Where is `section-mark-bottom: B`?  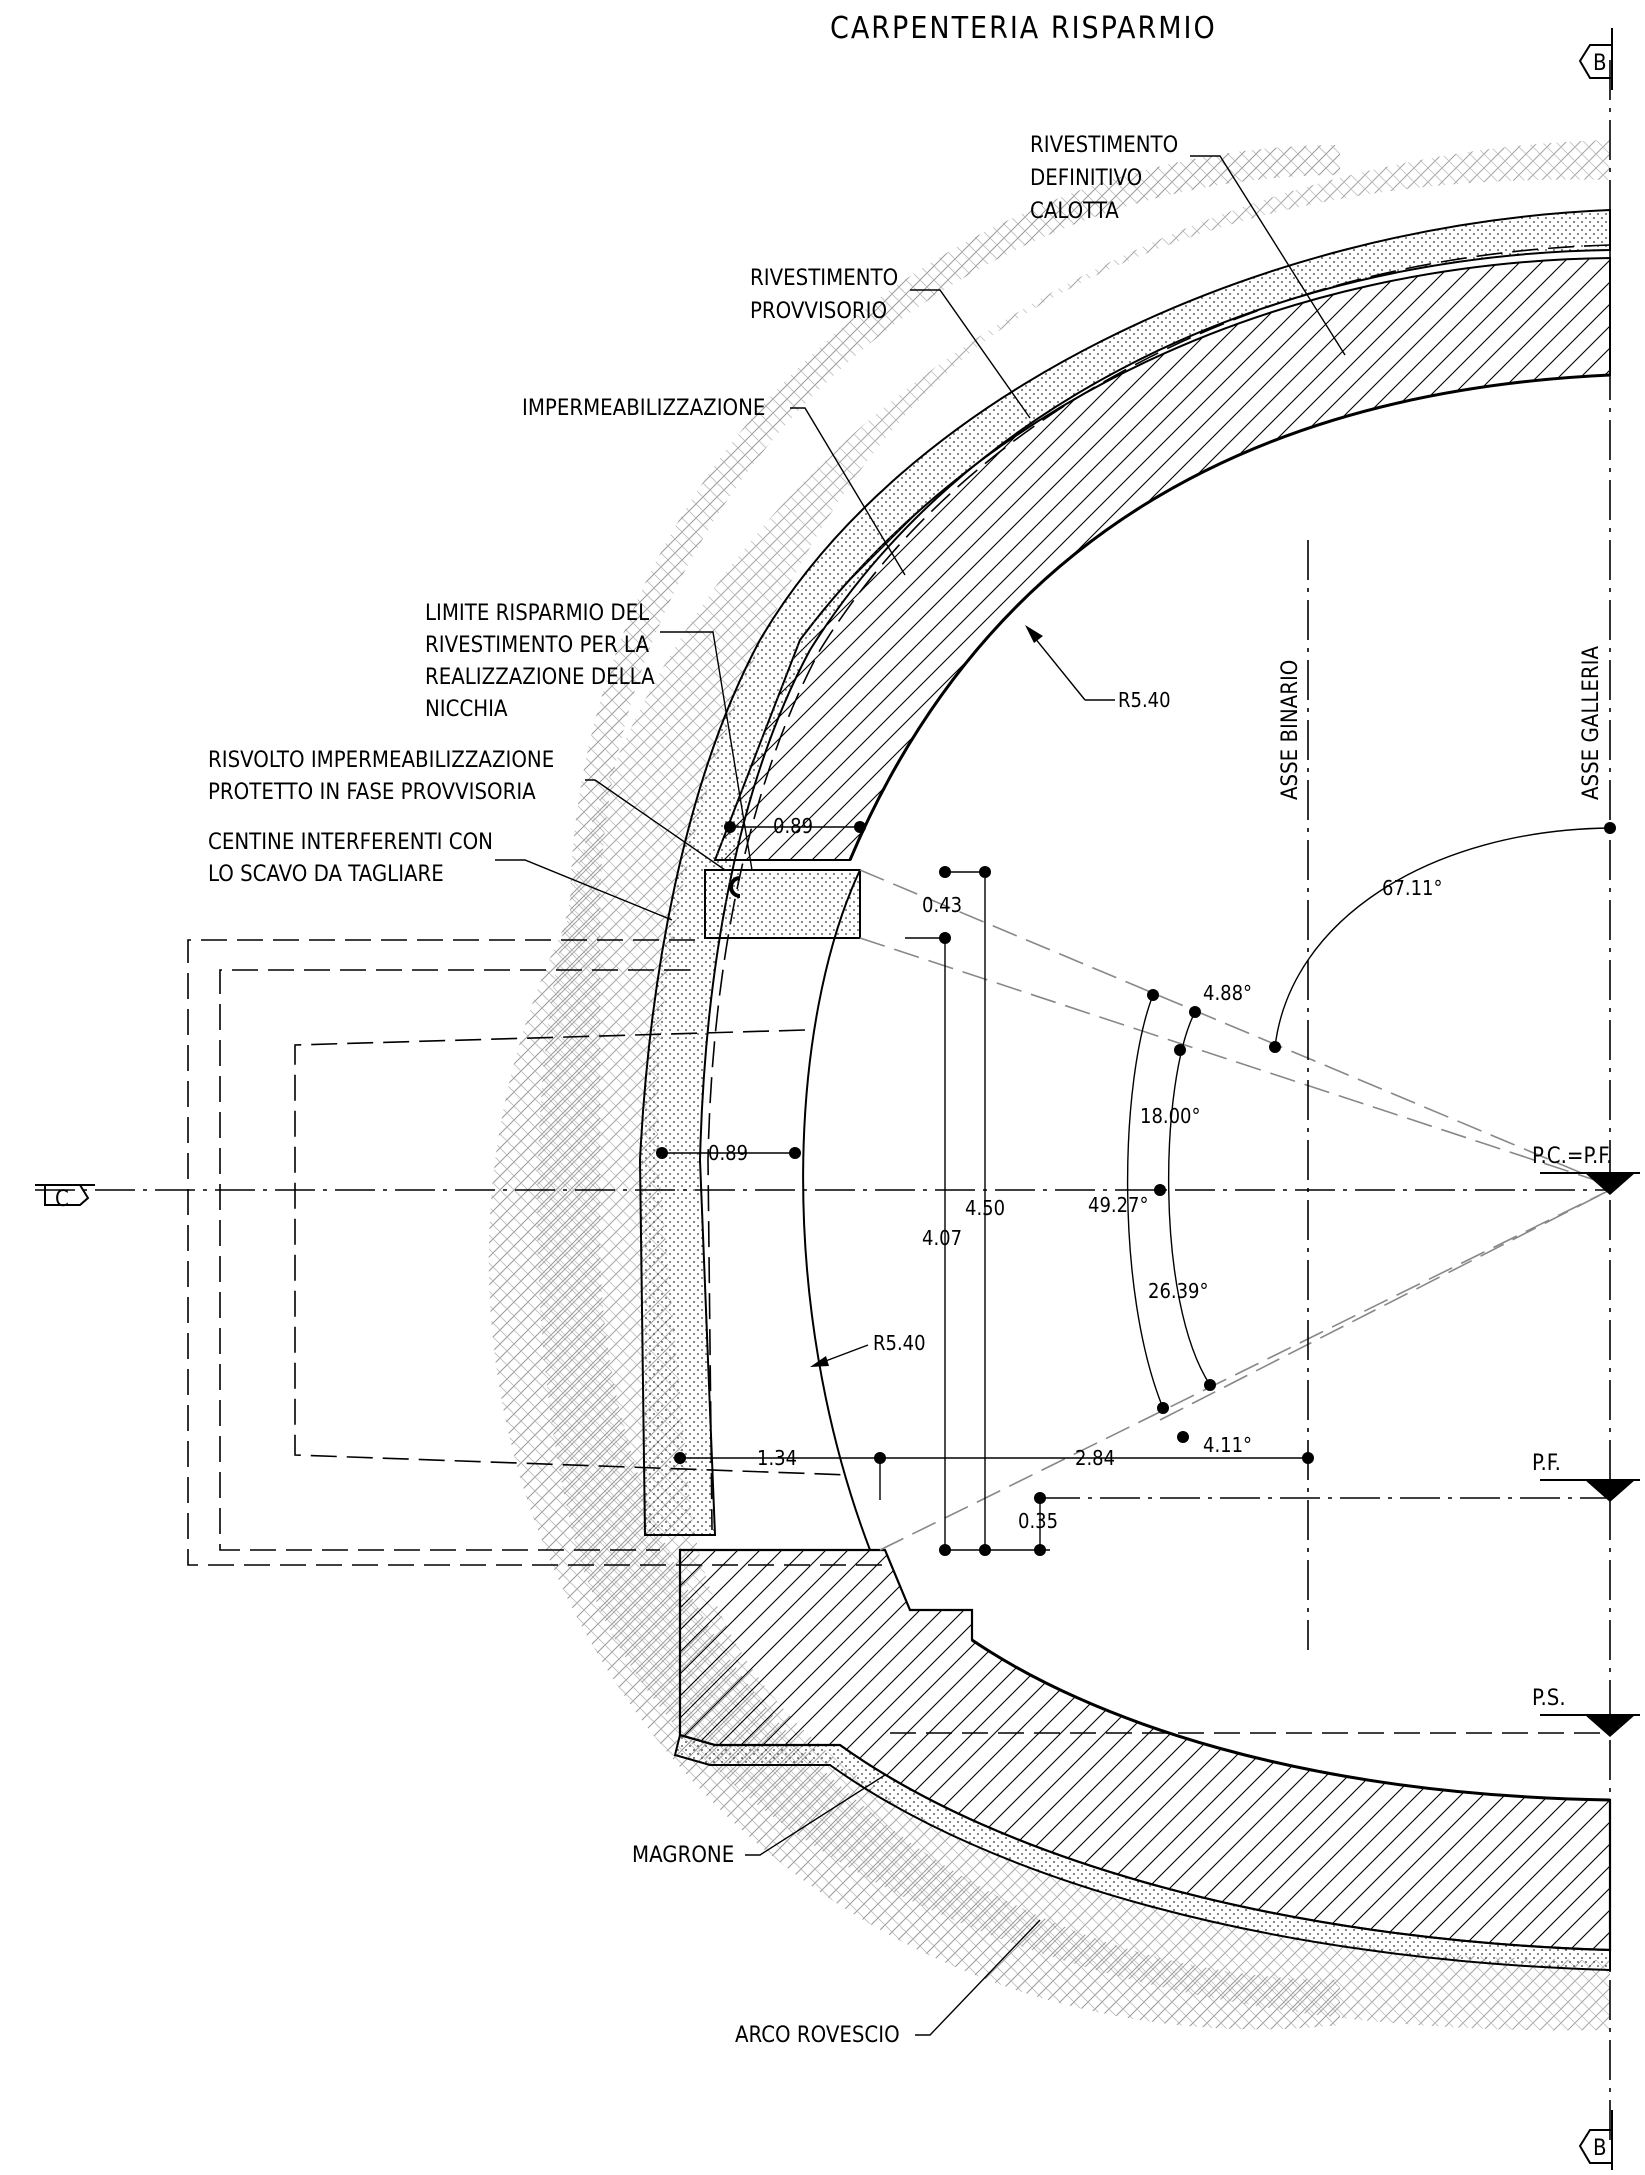 section-mark-bottom: B is located at coordinates (1595, 2140).